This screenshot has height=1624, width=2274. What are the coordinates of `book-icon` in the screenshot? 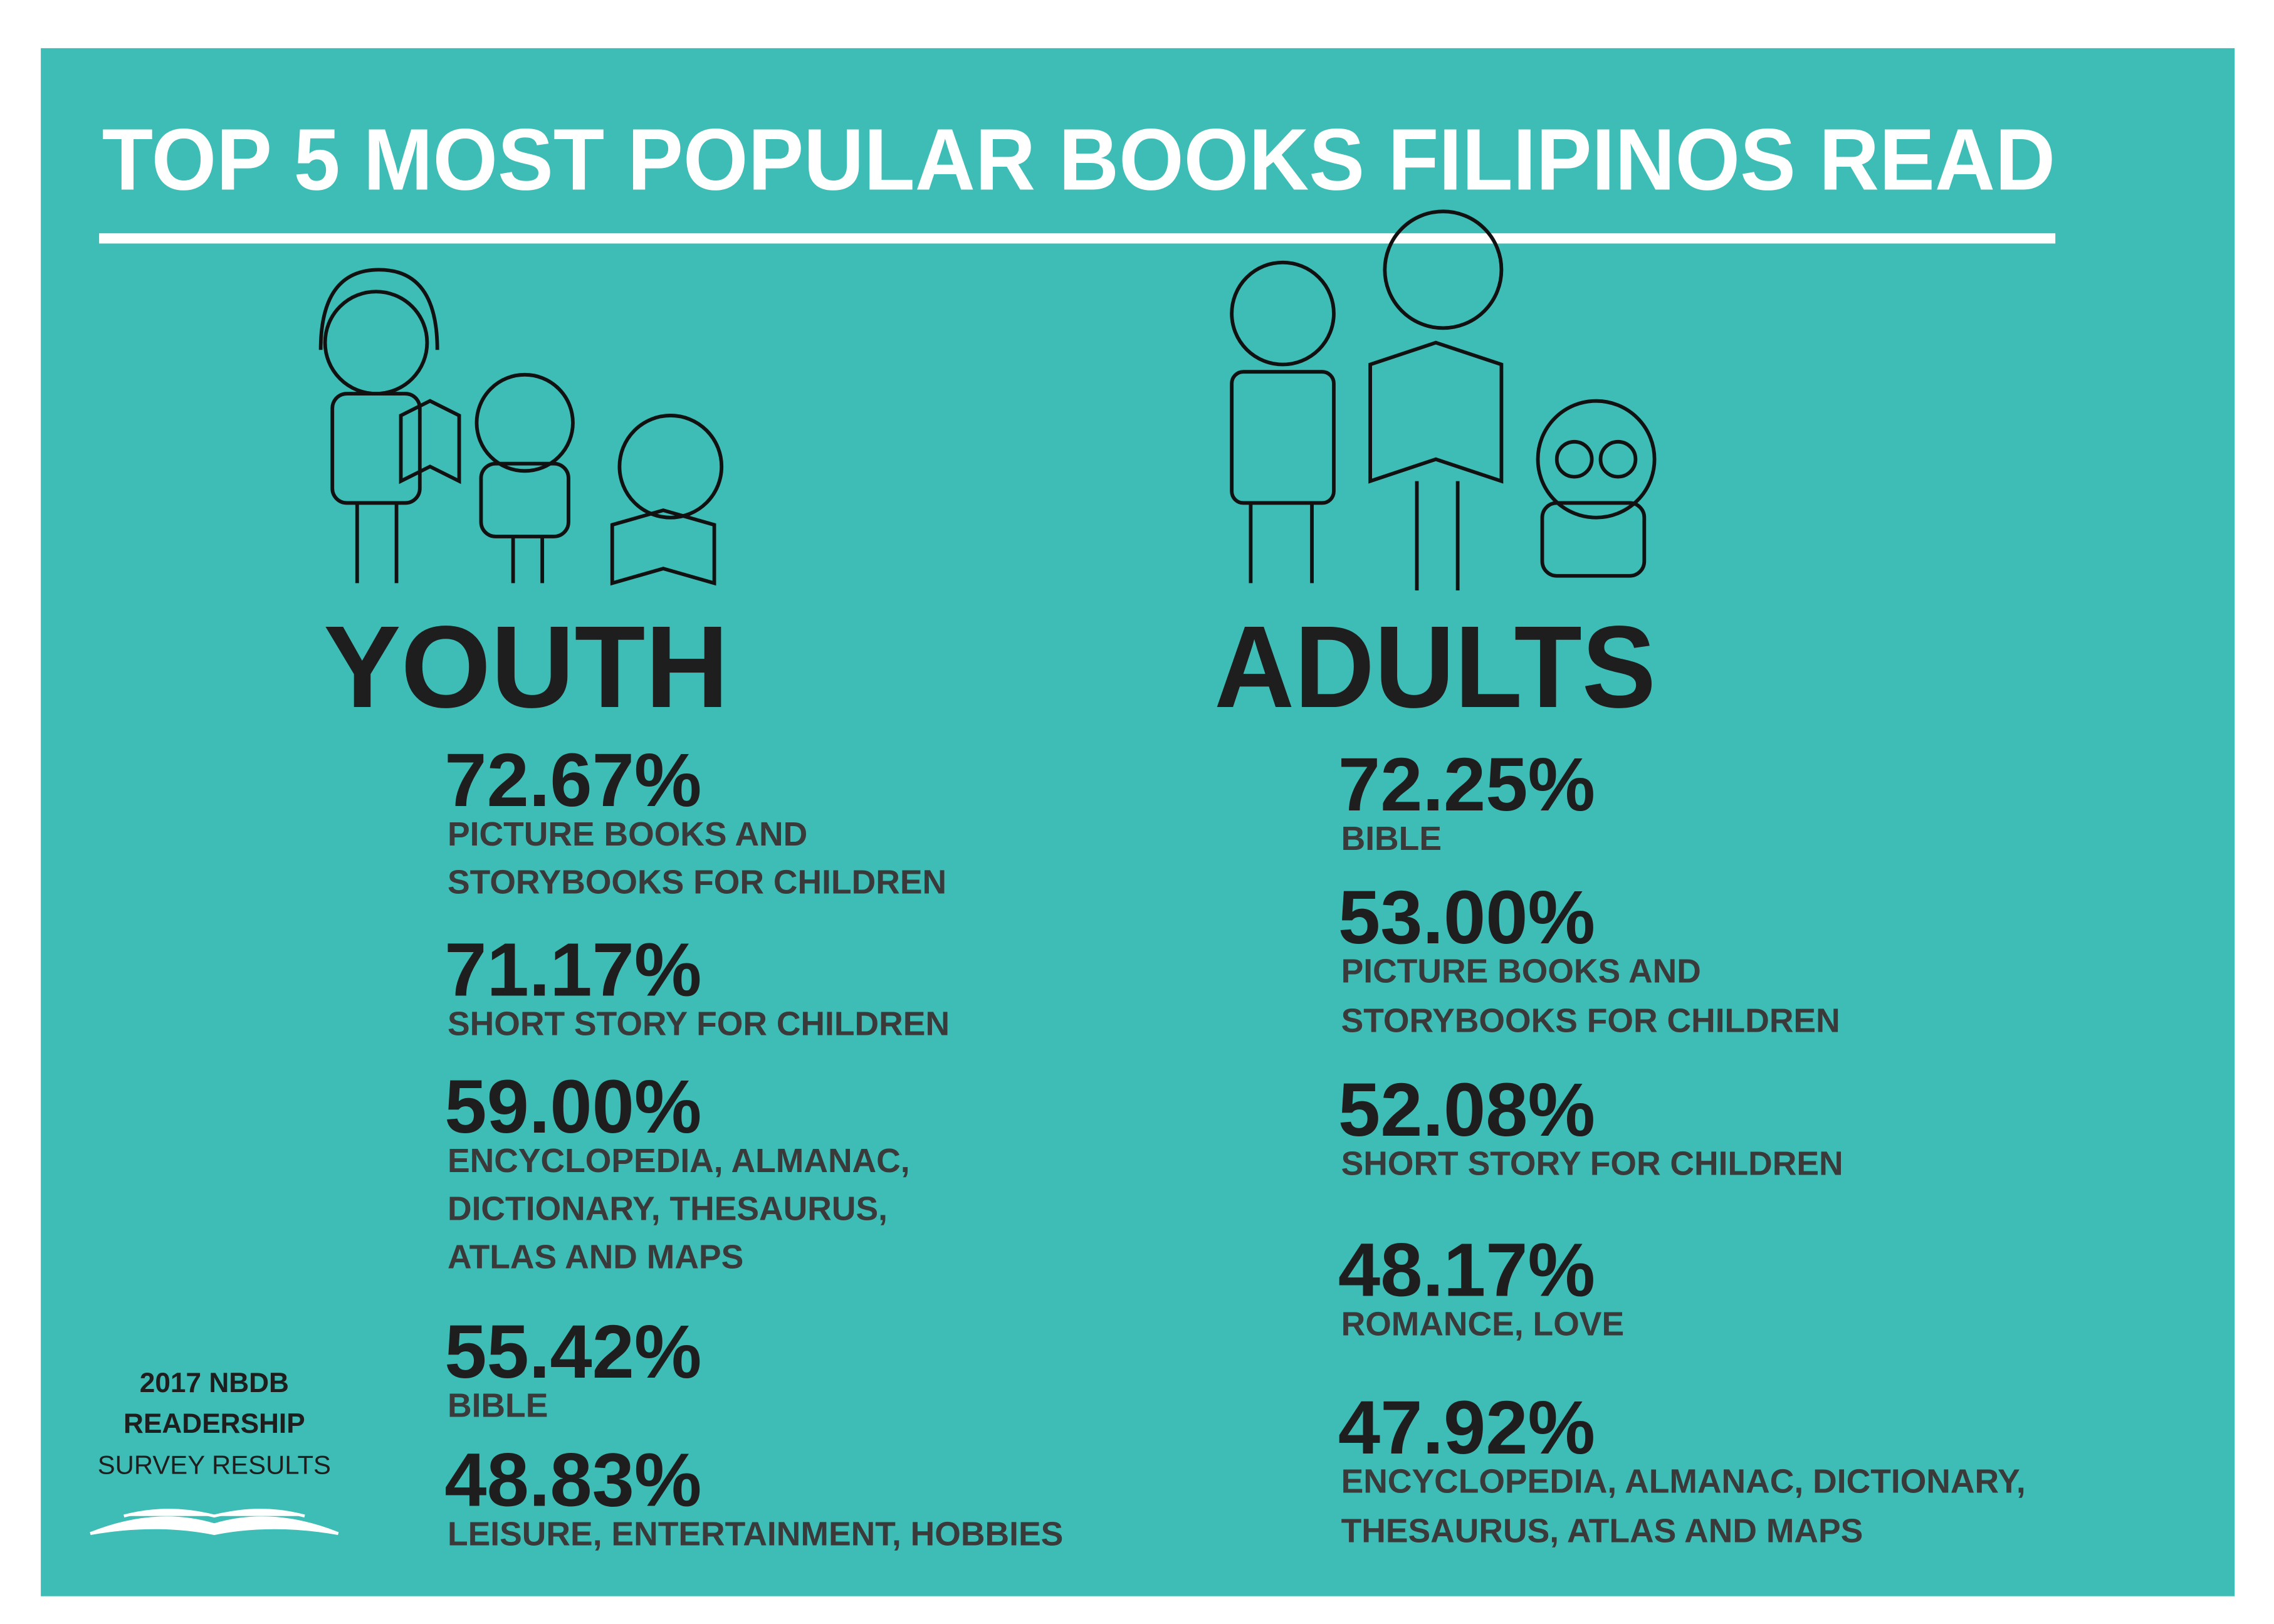 It's located at (215, 1522).